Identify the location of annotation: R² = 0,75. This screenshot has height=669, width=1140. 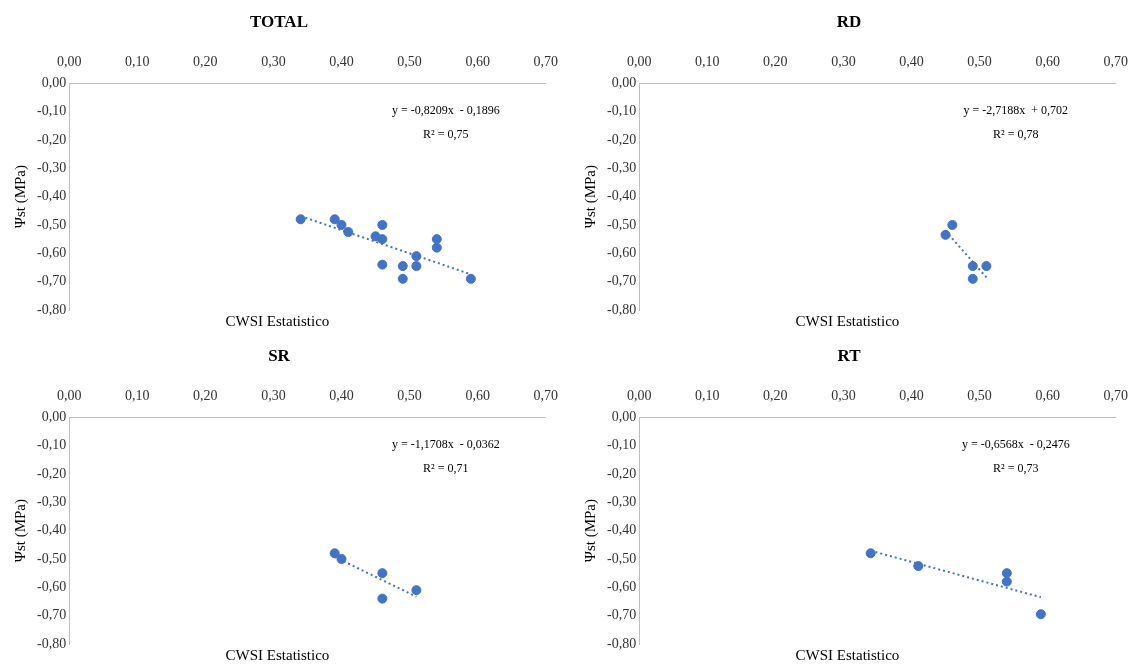
(446, 134).